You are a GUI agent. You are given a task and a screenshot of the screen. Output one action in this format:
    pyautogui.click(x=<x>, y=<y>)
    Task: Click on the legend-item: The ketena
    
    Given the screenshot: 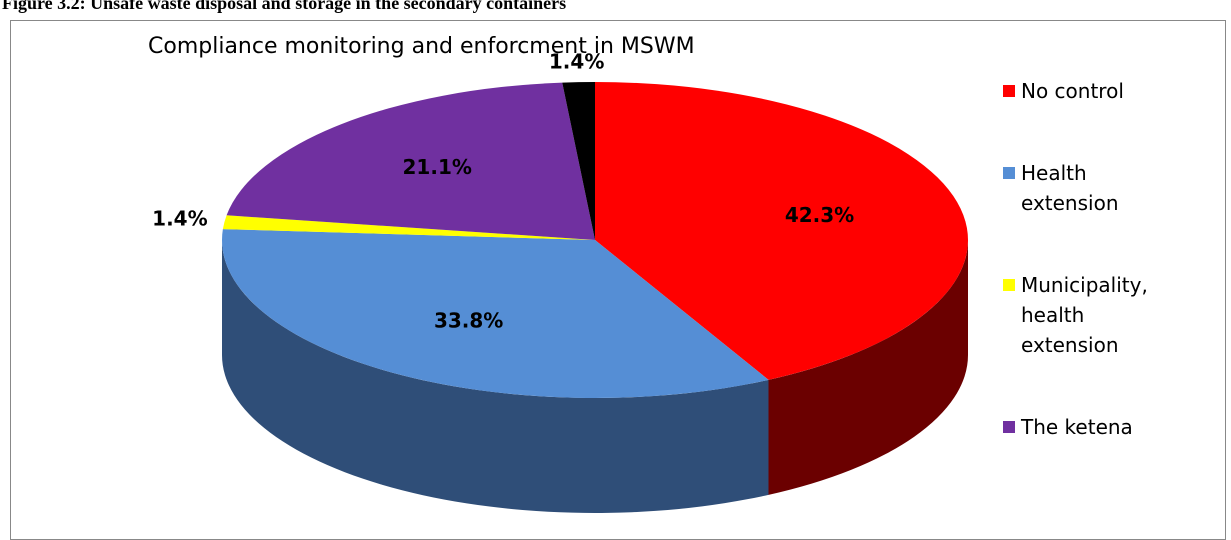 What is the action you would take?
    pyautogui.click(x=1078, y=427)
    